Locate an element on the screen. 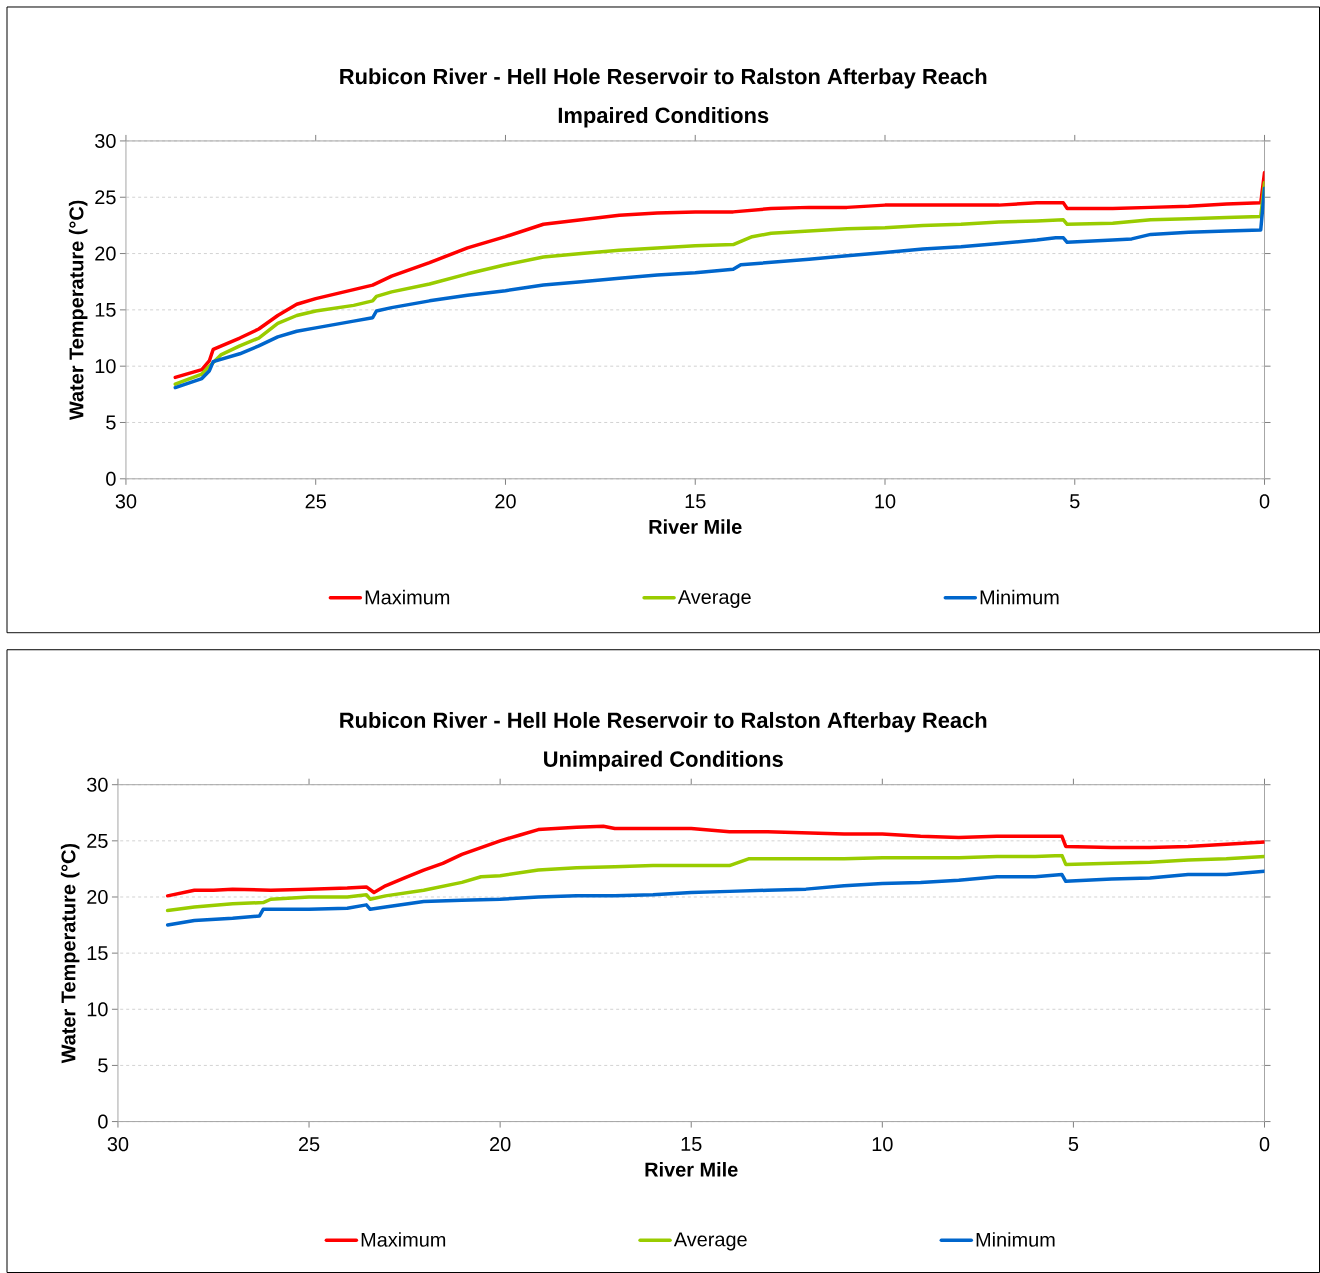 This screenshot has height=1273, width=1320. line-series is located at coordinates (715, 898).